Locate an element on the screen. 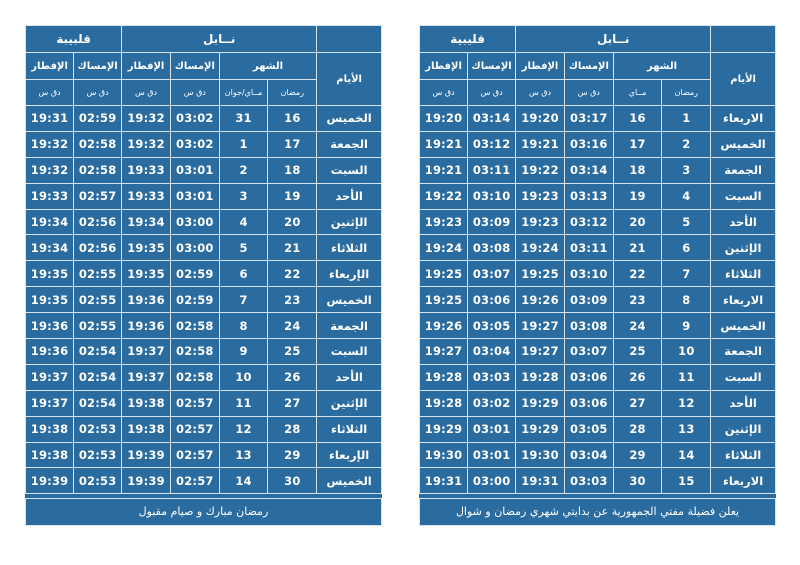 This screenshot has height=565, width=800. gregorian-day-cell: 21 is located at coordinates (637, 248).